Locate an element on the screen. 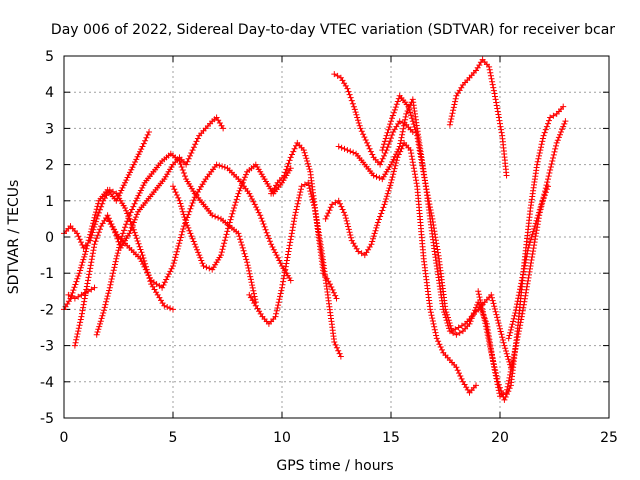 The height and width of the screenshot is (480, 640). y-axis-label: SDTVAR / TECUs is located at coordinates (14, 237).